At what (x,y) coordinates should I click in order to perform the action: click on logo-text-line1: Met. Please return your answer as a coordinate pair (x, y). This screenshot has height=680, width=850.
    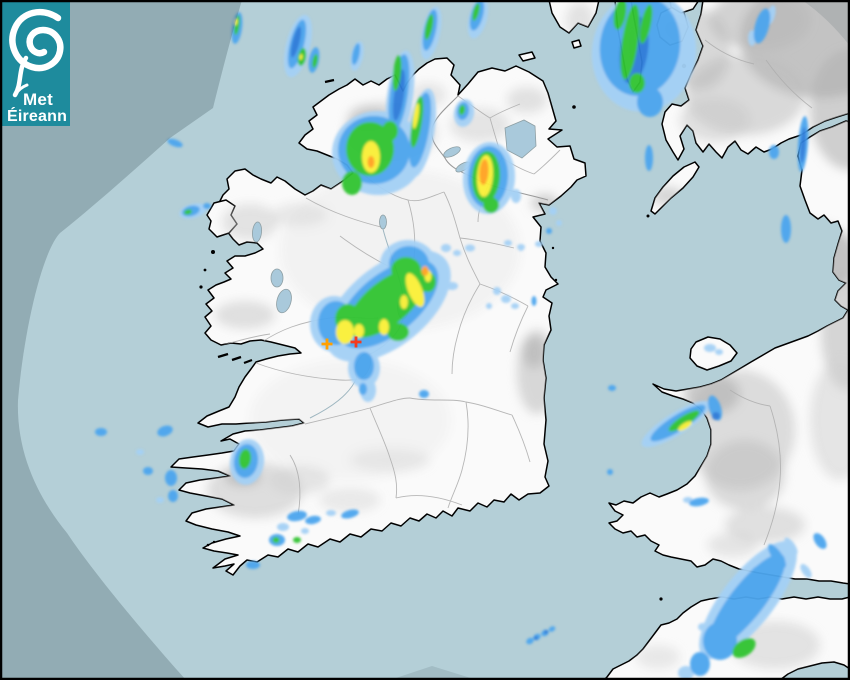
    Looking at the image, I should click on (38, 99).